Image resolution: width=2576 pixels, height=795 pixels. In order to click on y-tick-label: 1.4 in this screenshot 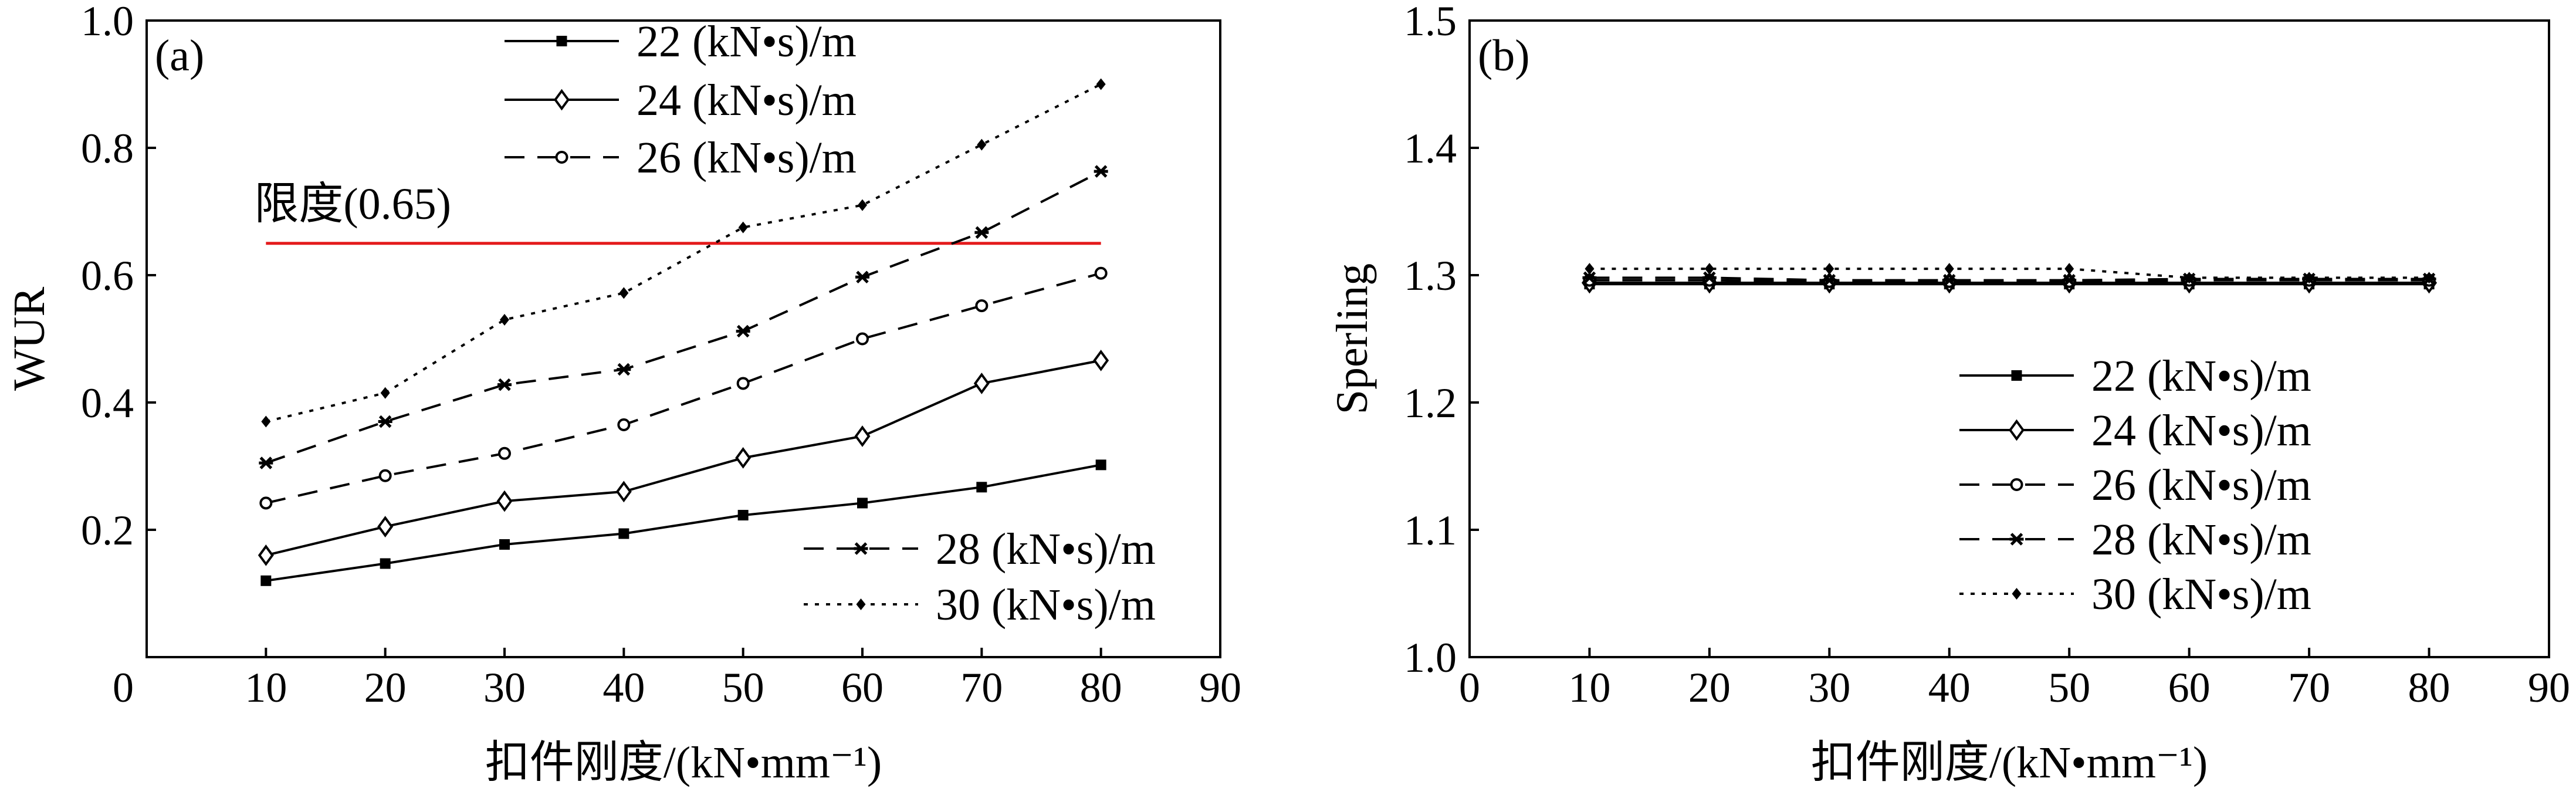, I will do `click(1430, 149)`.